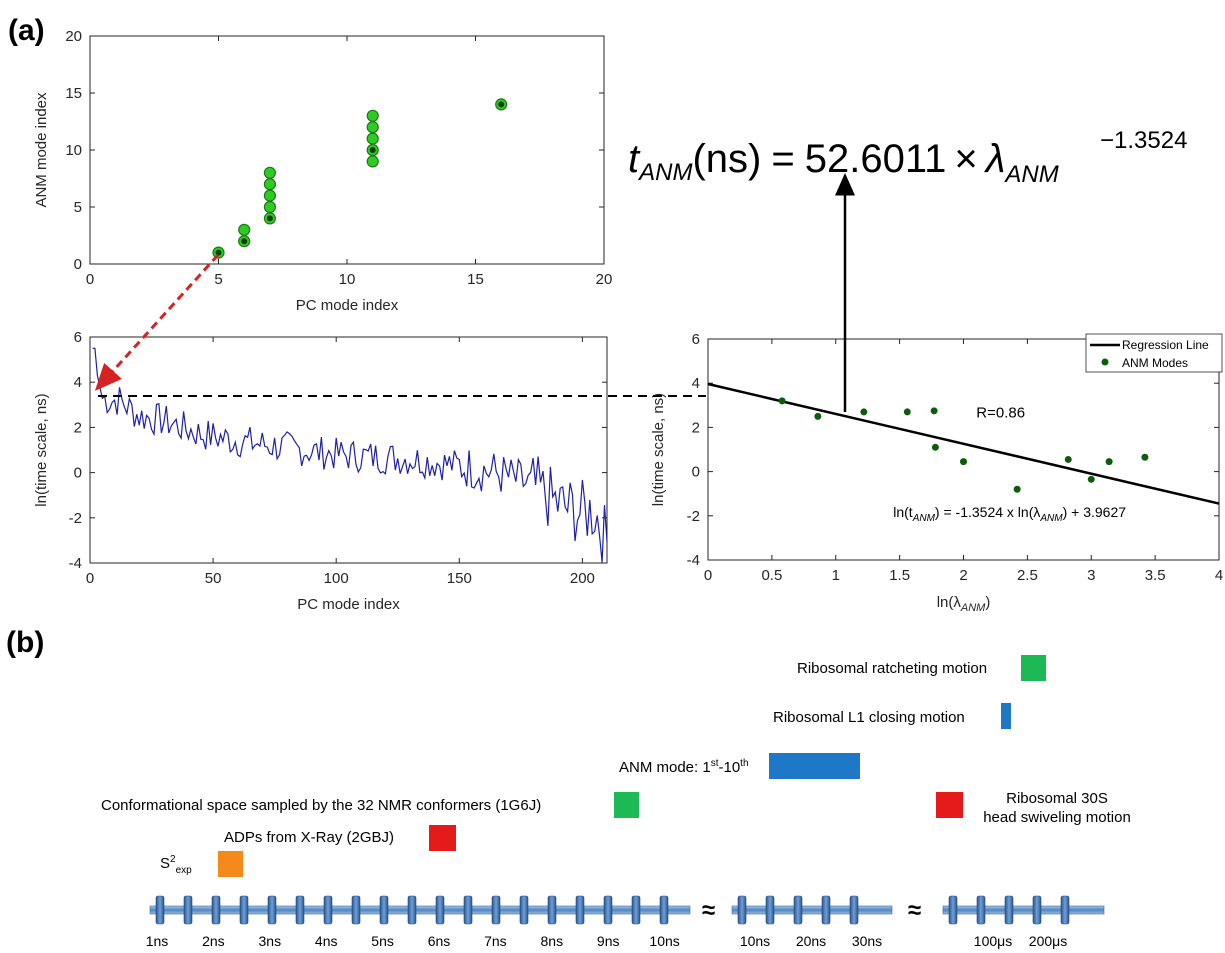  What do you see at coordinates (439, 941) in the screenshot?
I see `timeline-rail-1-tick-label: 6ns` at bounding box center [439, 941].